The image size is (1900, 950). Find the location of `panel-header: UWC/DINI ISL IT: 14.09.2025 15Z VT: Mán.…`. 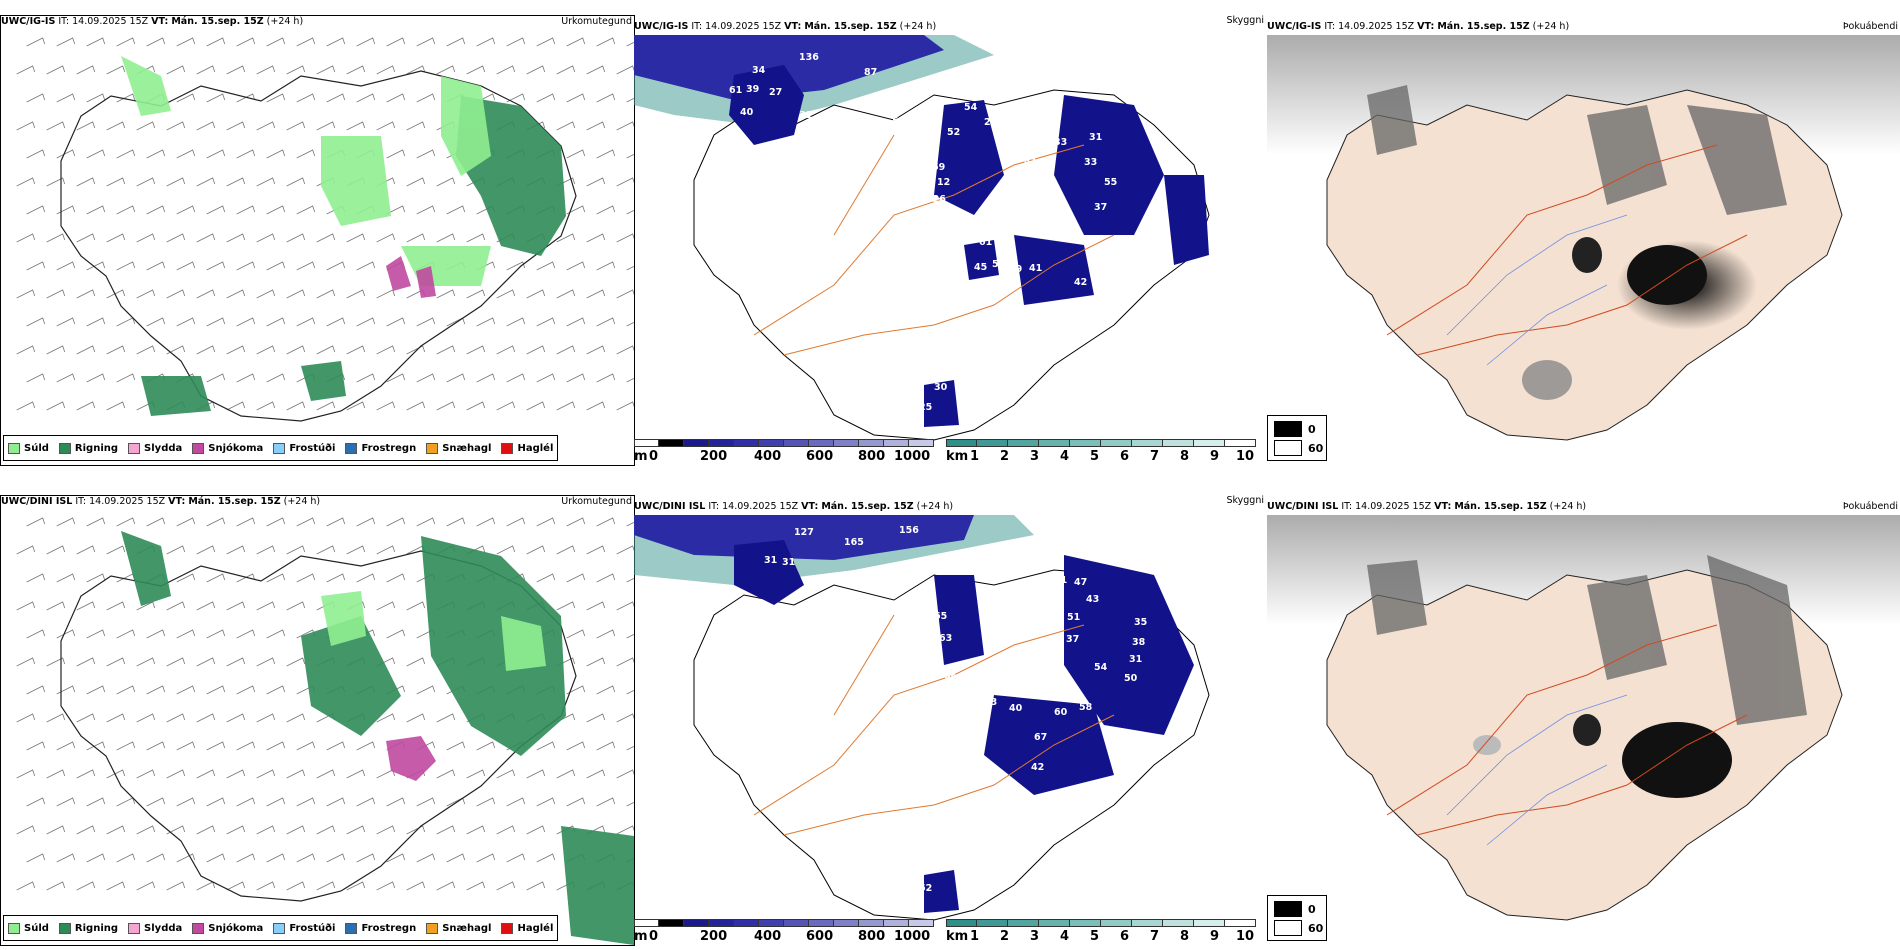

panel-header: UWC/DINI ISL IT: 14.09.2025 15Z VT: Mán.… is located at coordinates (161, 501).